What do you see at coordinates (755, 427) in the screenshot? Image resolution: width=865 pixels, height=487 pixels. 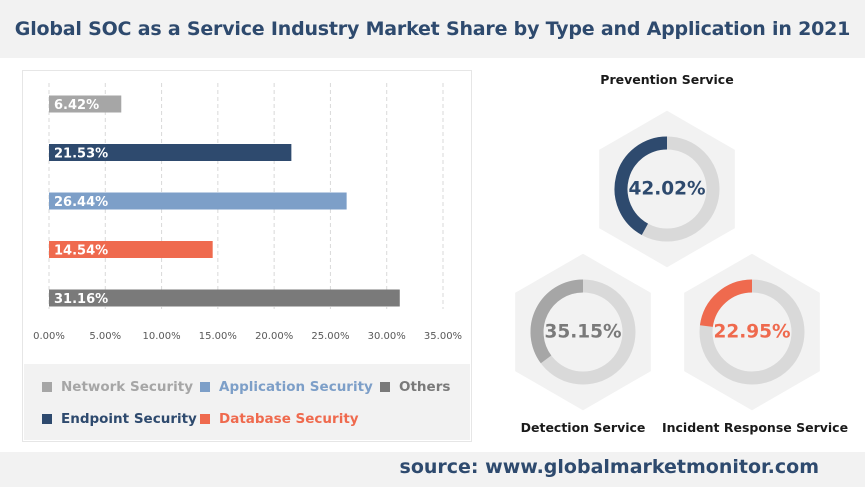 I see `donut-title-incident-response: Incident Response Service` at bounding box center [755, 427].